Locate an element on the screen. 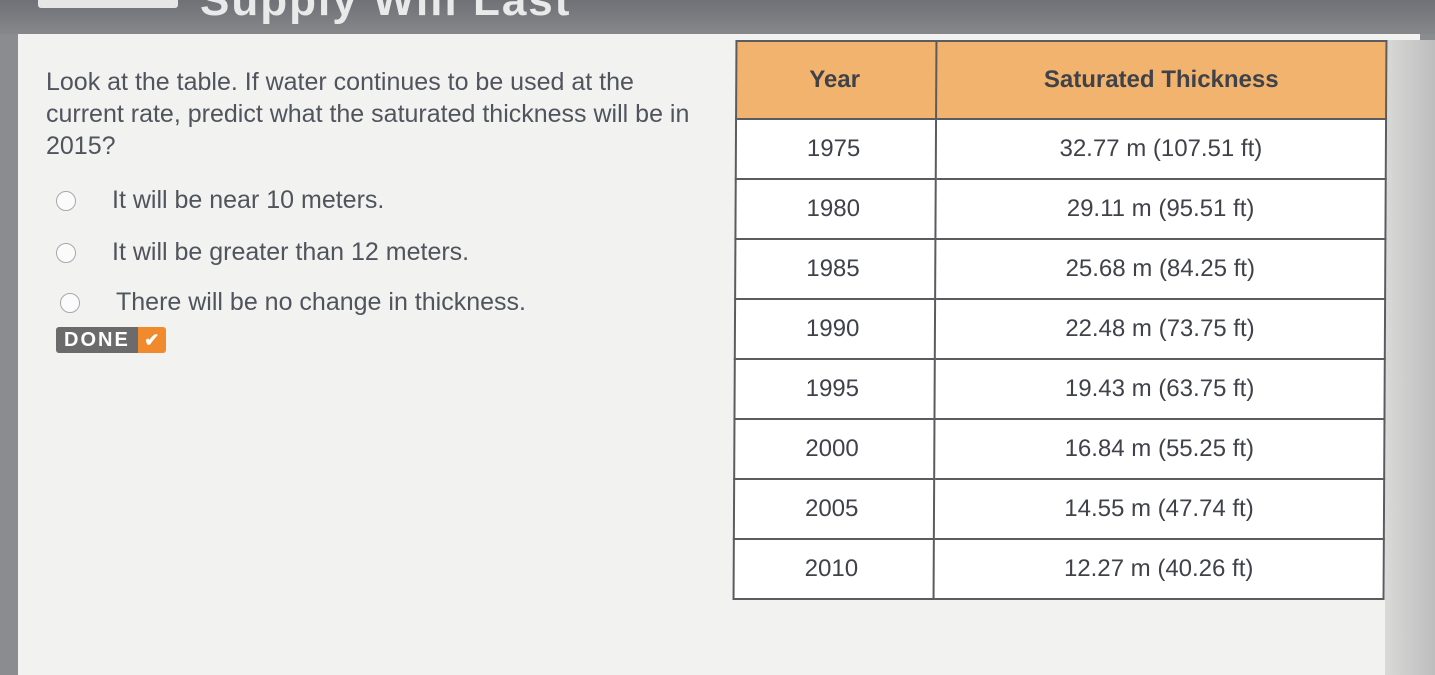 The height and width of the screenshot is (675, 1435). done-button: DONE ✔ is located at coordinates (111, 340).